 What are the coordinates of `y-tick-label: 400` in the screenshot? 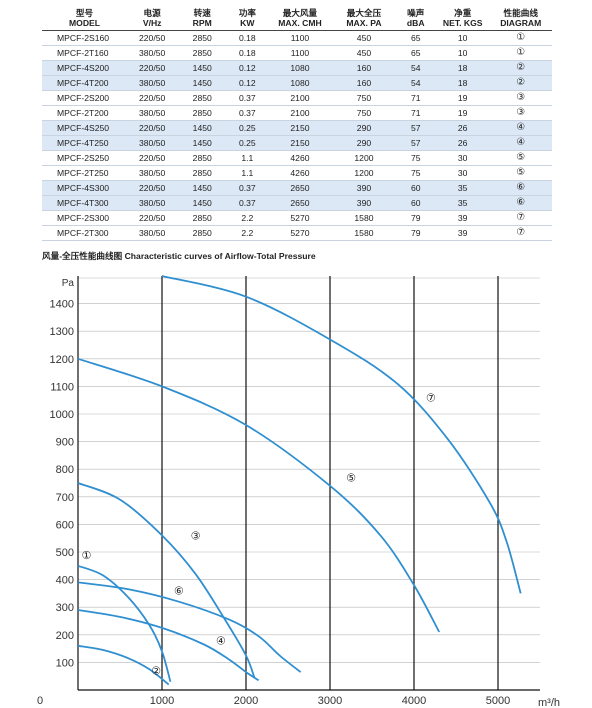 It's located at (65, 581).